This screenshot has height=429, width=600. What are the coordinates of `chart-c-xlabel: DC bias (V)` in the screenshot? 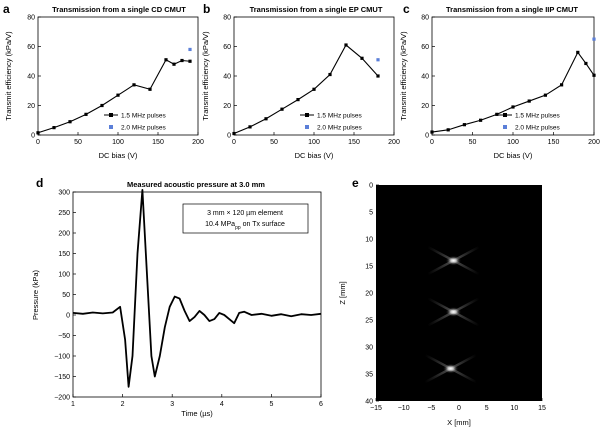 It's located at (513, 155).